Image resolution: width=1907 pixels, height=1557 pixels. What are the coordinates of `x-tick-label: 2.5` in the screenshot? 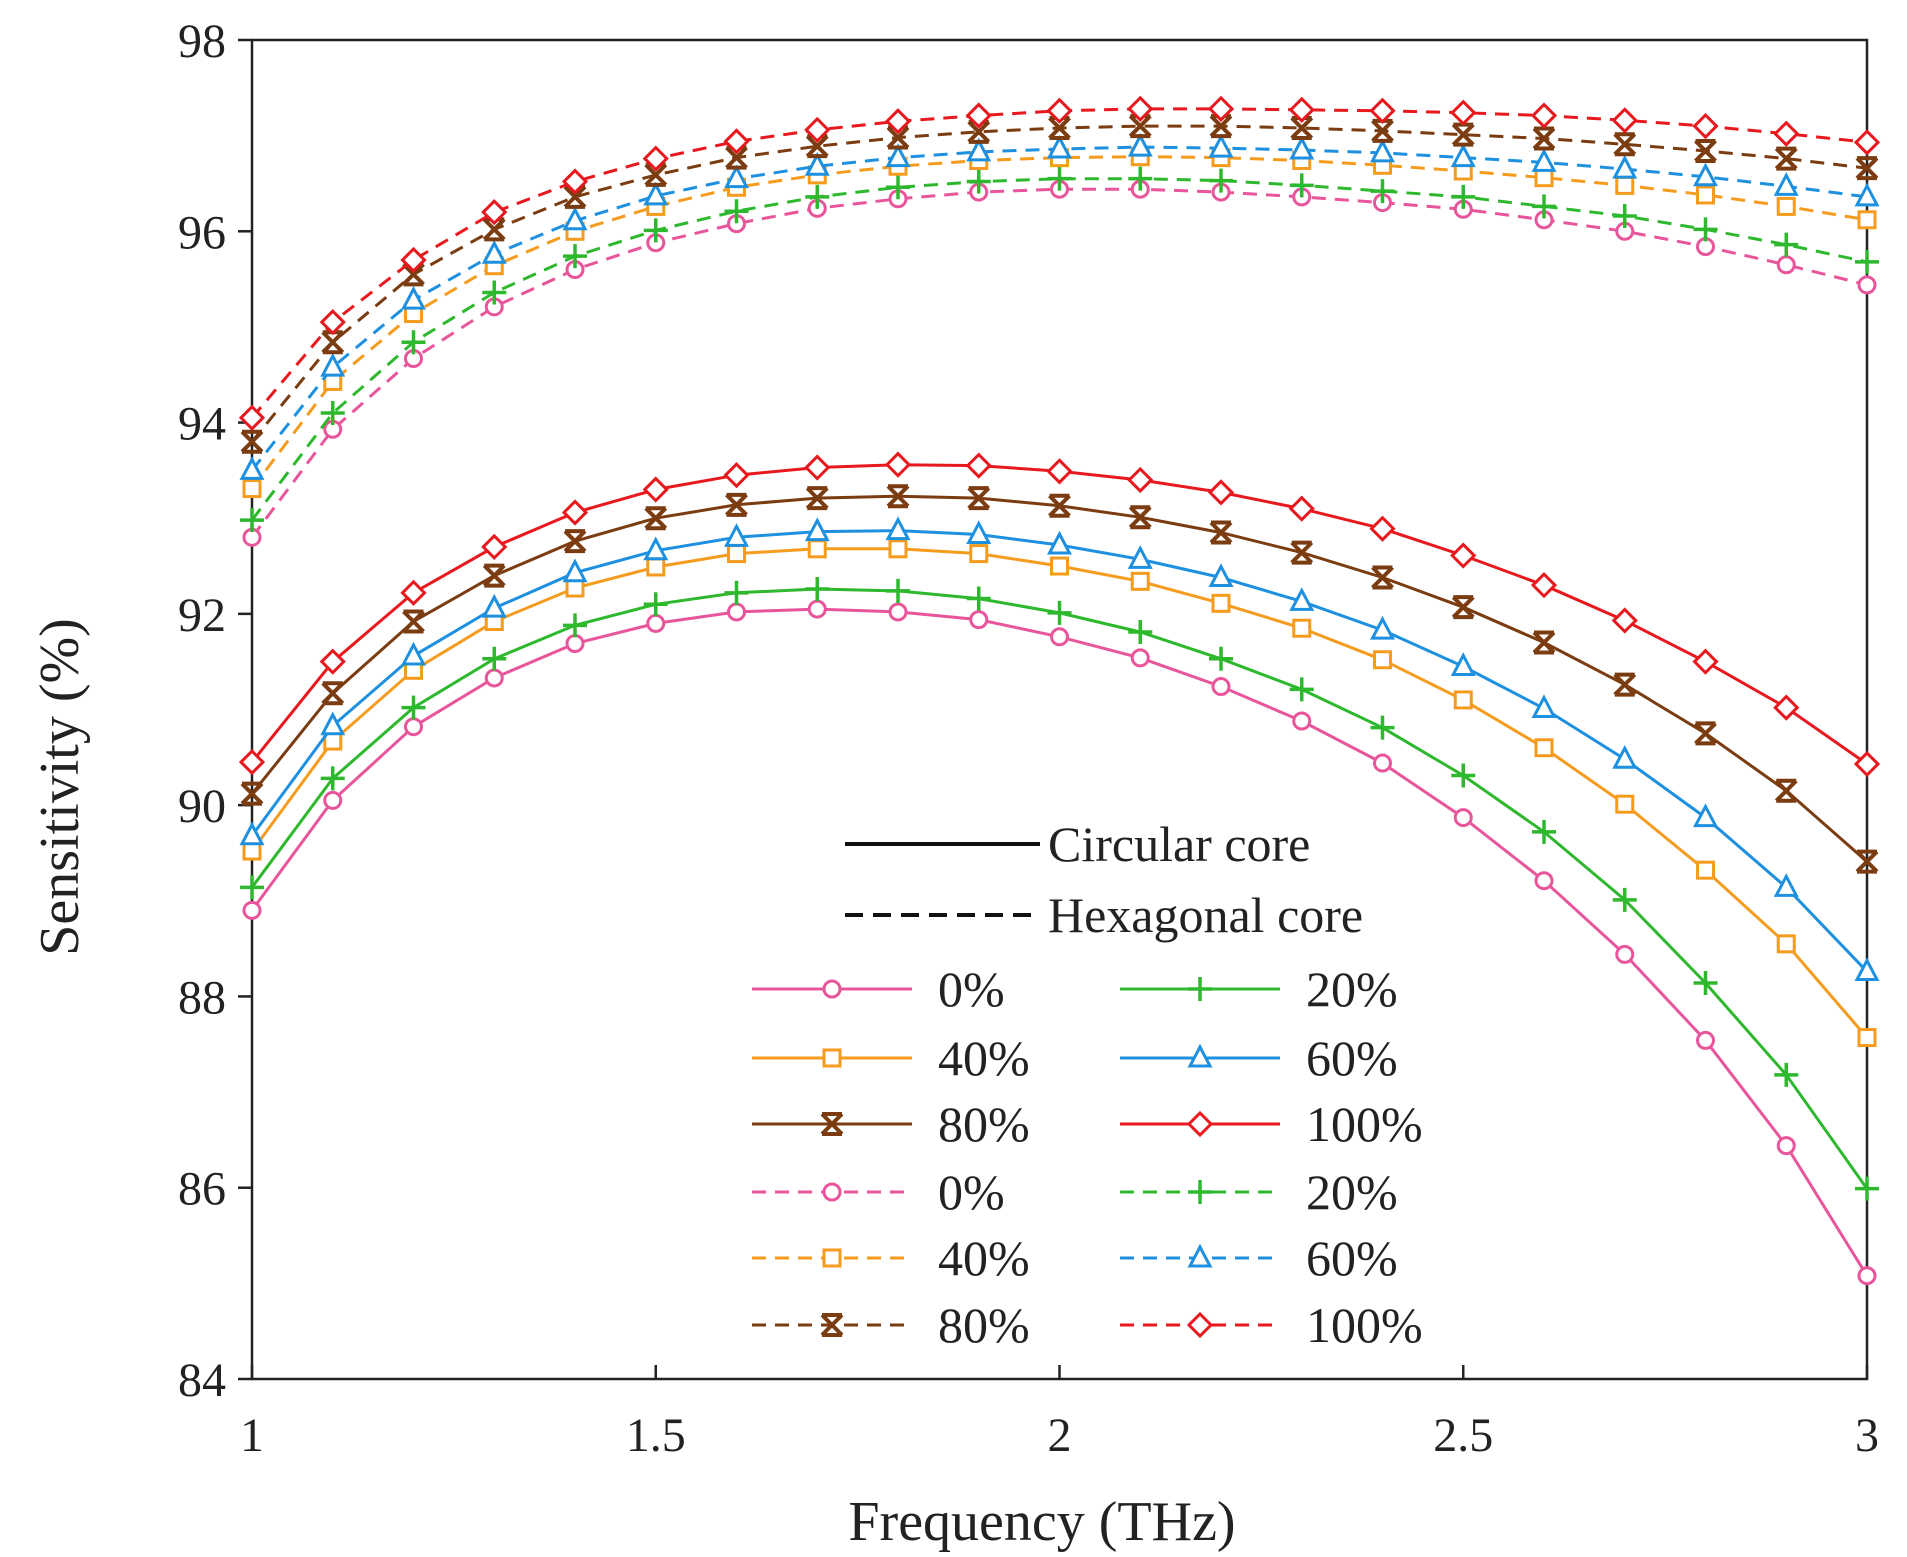 It's located at (1463, 1435).